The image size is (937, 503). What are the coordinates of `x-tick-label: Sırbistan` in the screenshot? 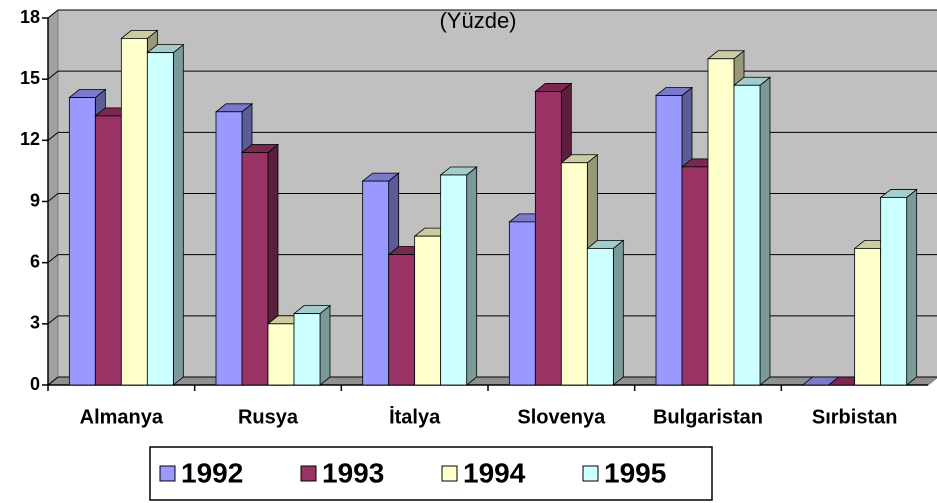 It's located at (855, 417).